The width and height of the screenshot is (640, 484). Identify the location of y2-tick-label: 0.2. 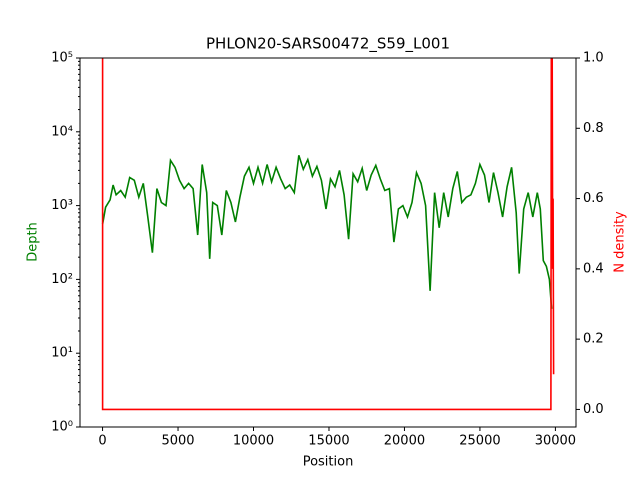
(593, 339).